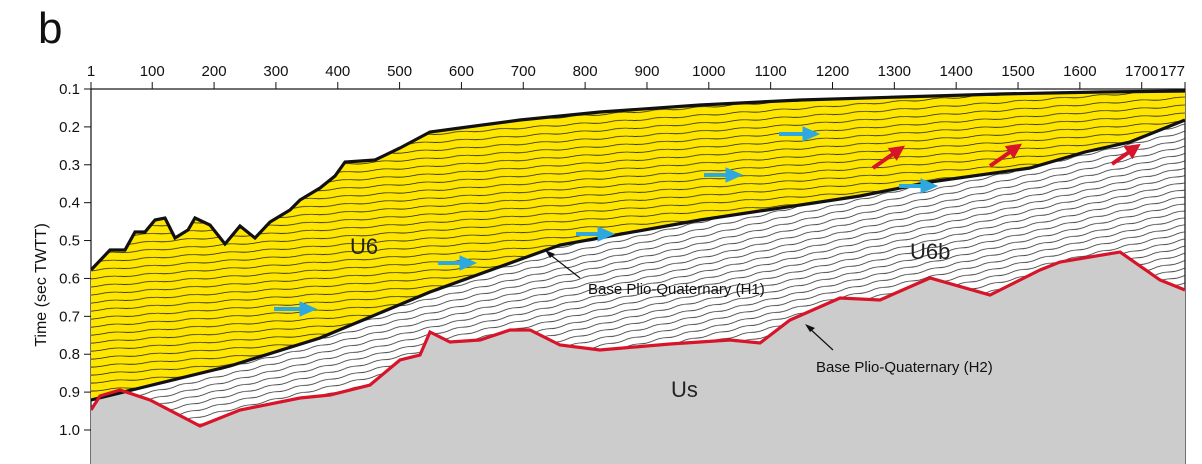 The height and width of the screenshot is (464, 1202). I want to click on y-tick-label: 0.5, so click(69, 241).